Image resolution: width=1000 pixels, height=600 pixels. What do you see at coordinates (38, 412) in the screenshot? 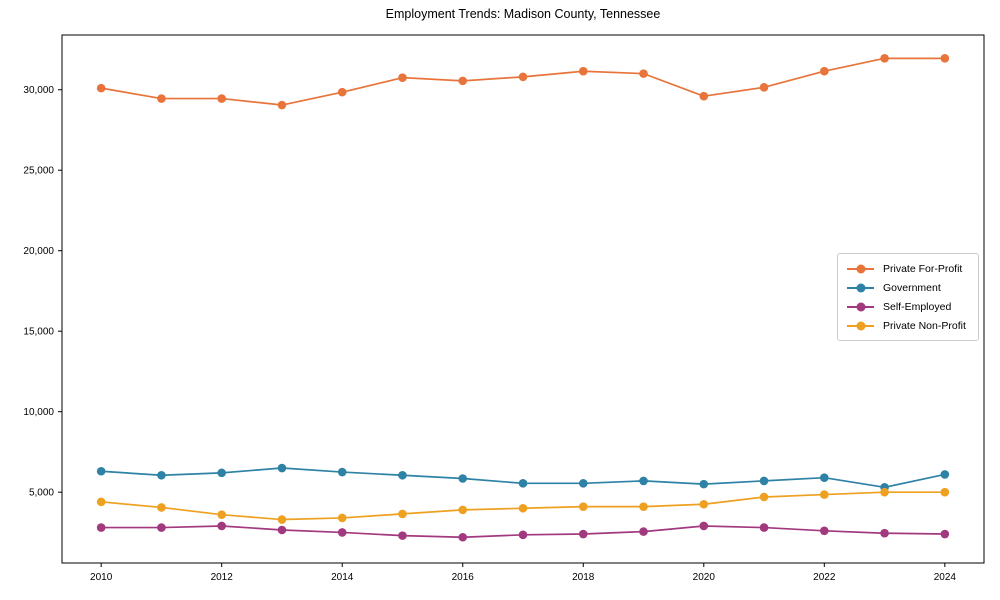
I see `y-tick-label: 10,000` at bounding box center [38, 412].